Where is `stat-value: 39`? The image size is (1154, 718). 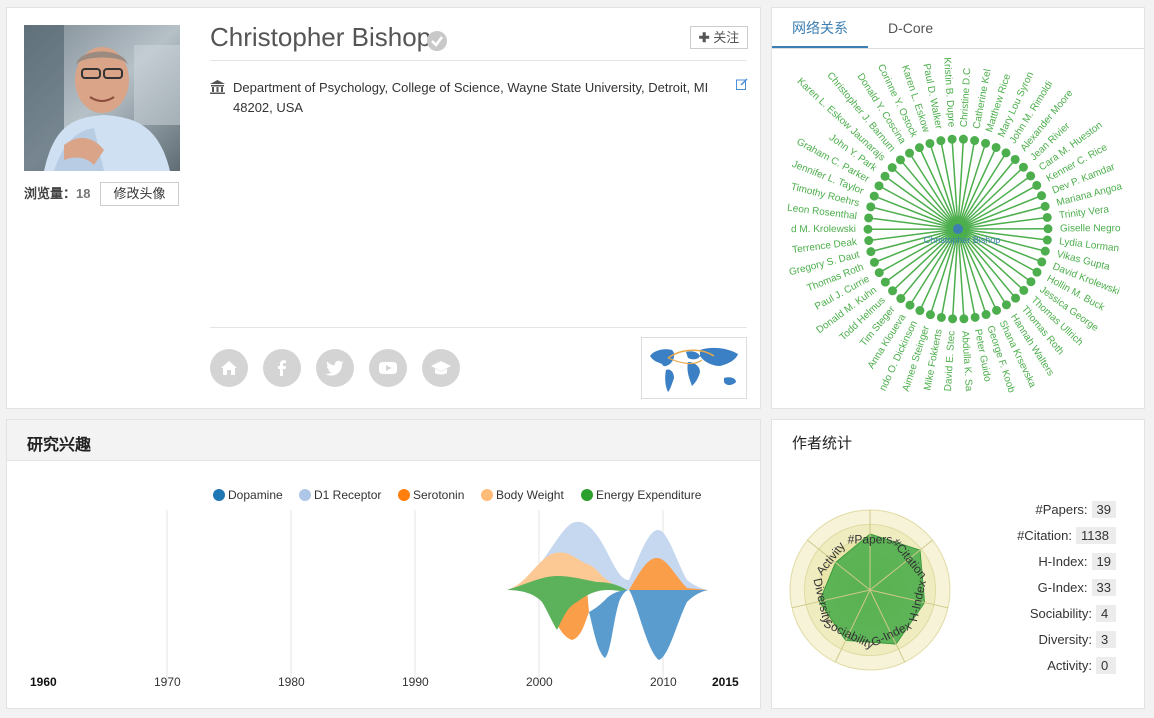
stat-value: 39 is located at coordinates (1103, 509).